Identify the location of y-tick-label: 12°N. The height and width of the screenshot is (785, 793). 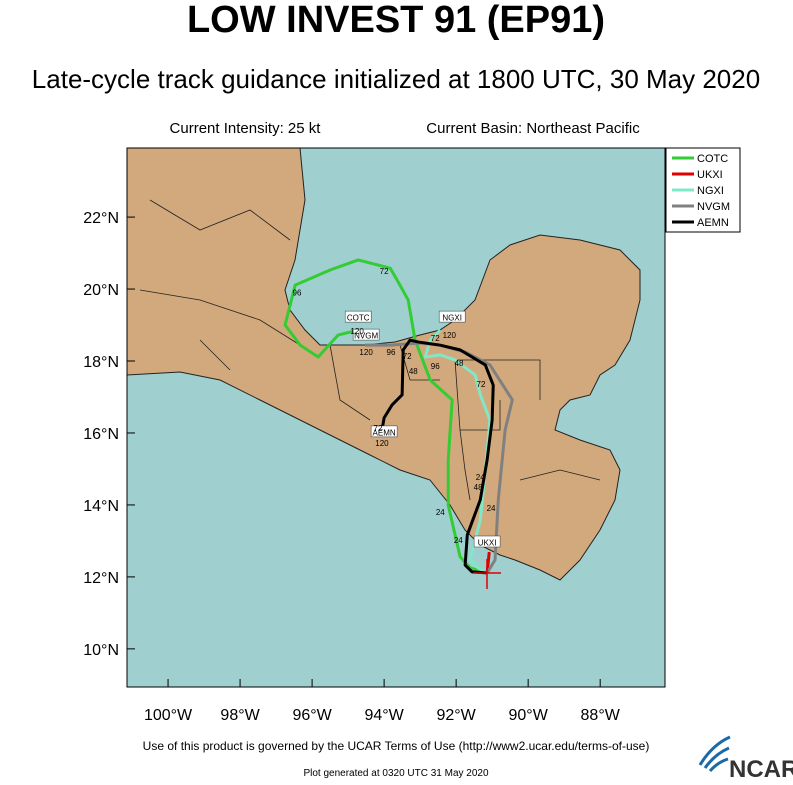
(101, 578).